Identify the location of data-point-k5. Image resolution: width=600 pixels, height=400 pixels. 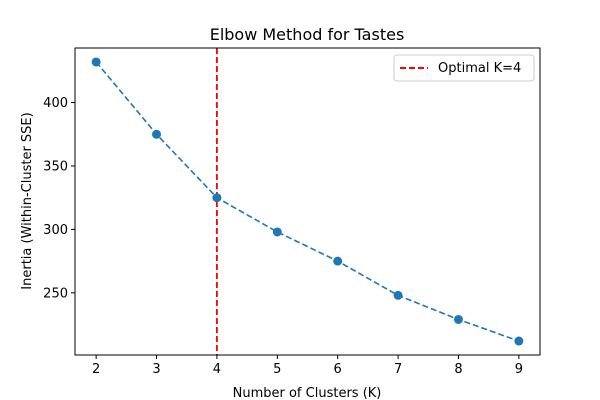
(277, 232).